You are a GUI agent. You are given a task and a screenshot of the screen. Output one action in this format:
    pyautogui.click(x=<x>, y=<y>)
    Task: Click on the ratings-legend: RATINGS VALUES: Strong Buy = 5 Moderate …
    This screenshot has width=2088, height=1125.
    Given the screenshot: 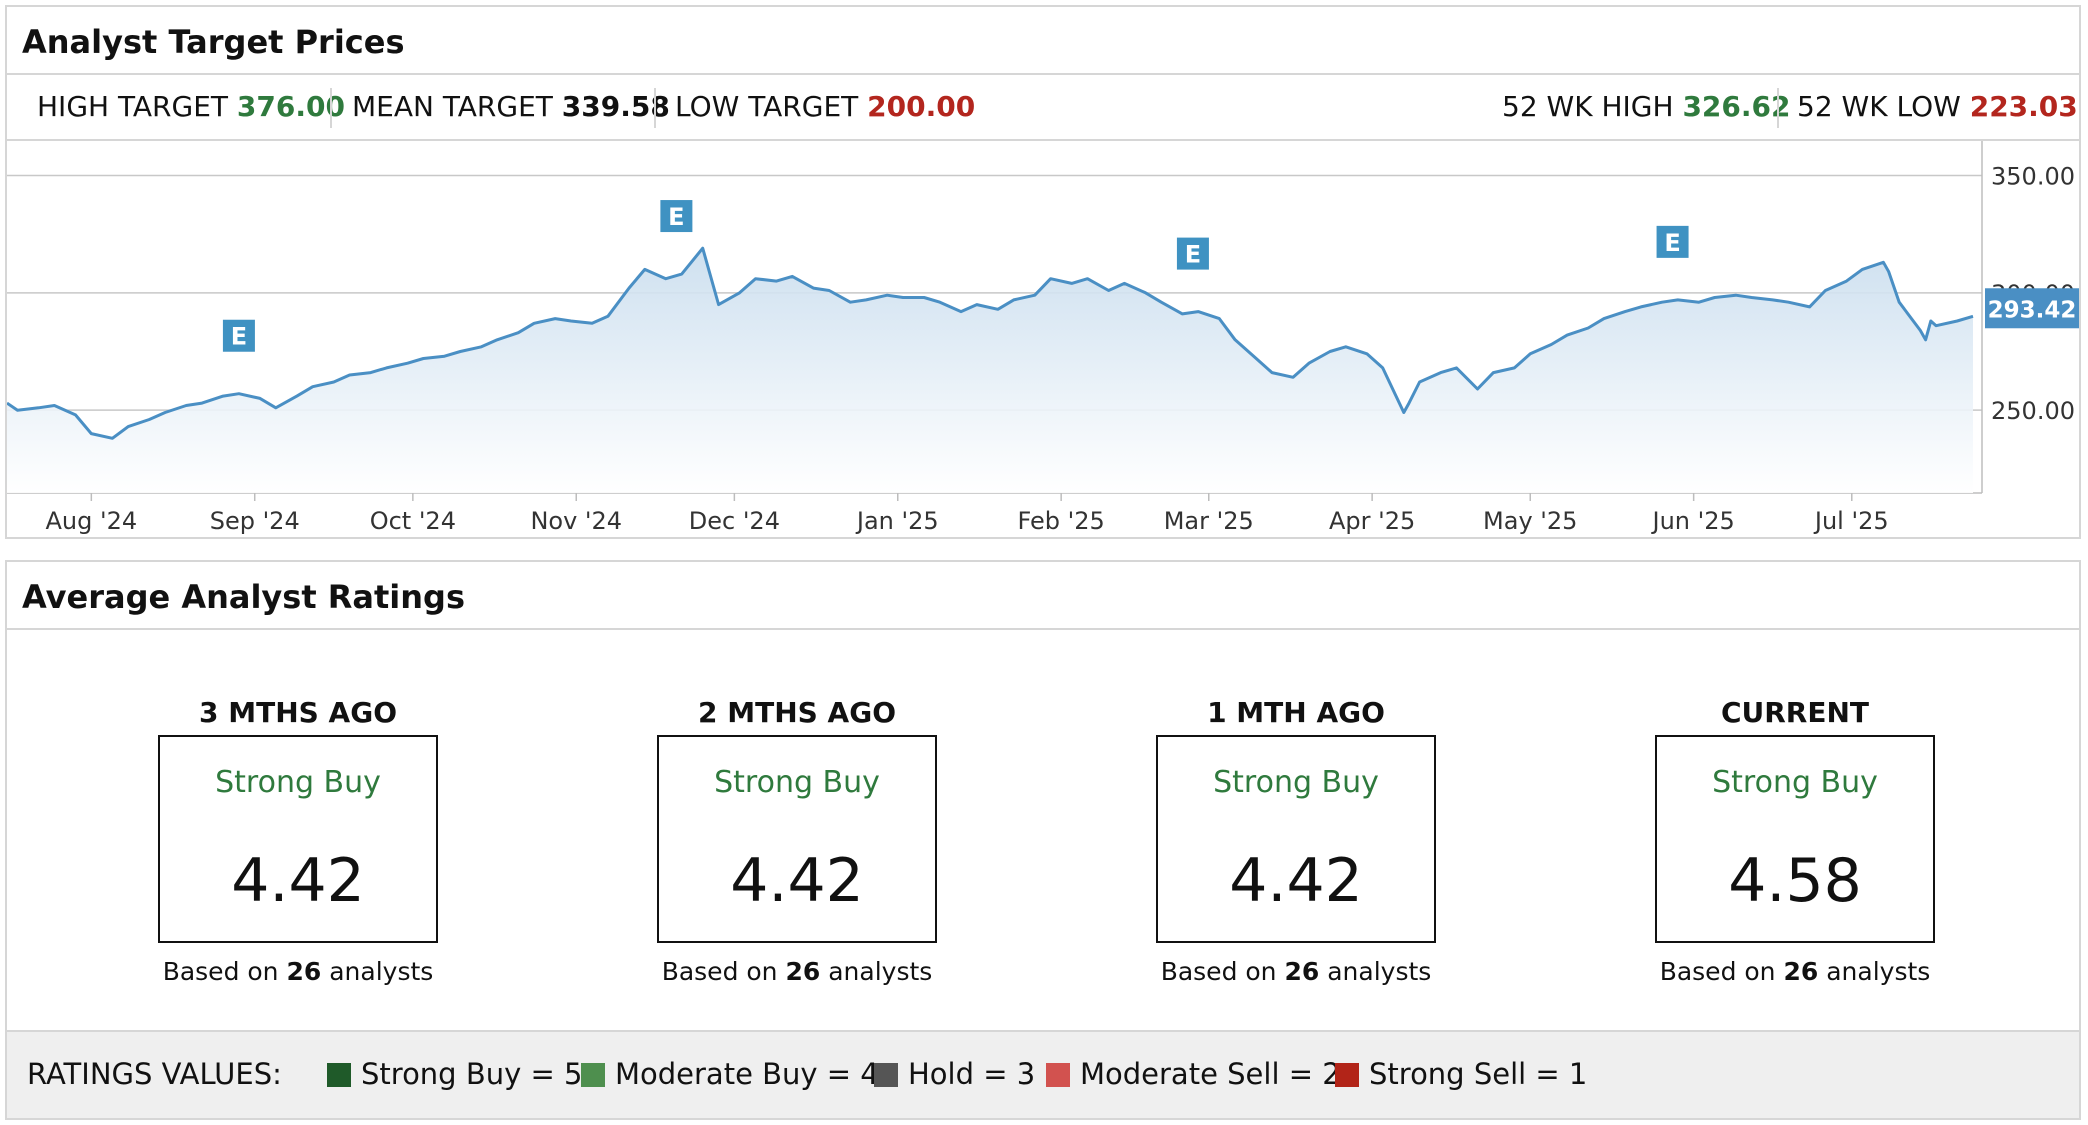 What is the action you would take?
    pyautogui.click(x=1043, y=1074)
    